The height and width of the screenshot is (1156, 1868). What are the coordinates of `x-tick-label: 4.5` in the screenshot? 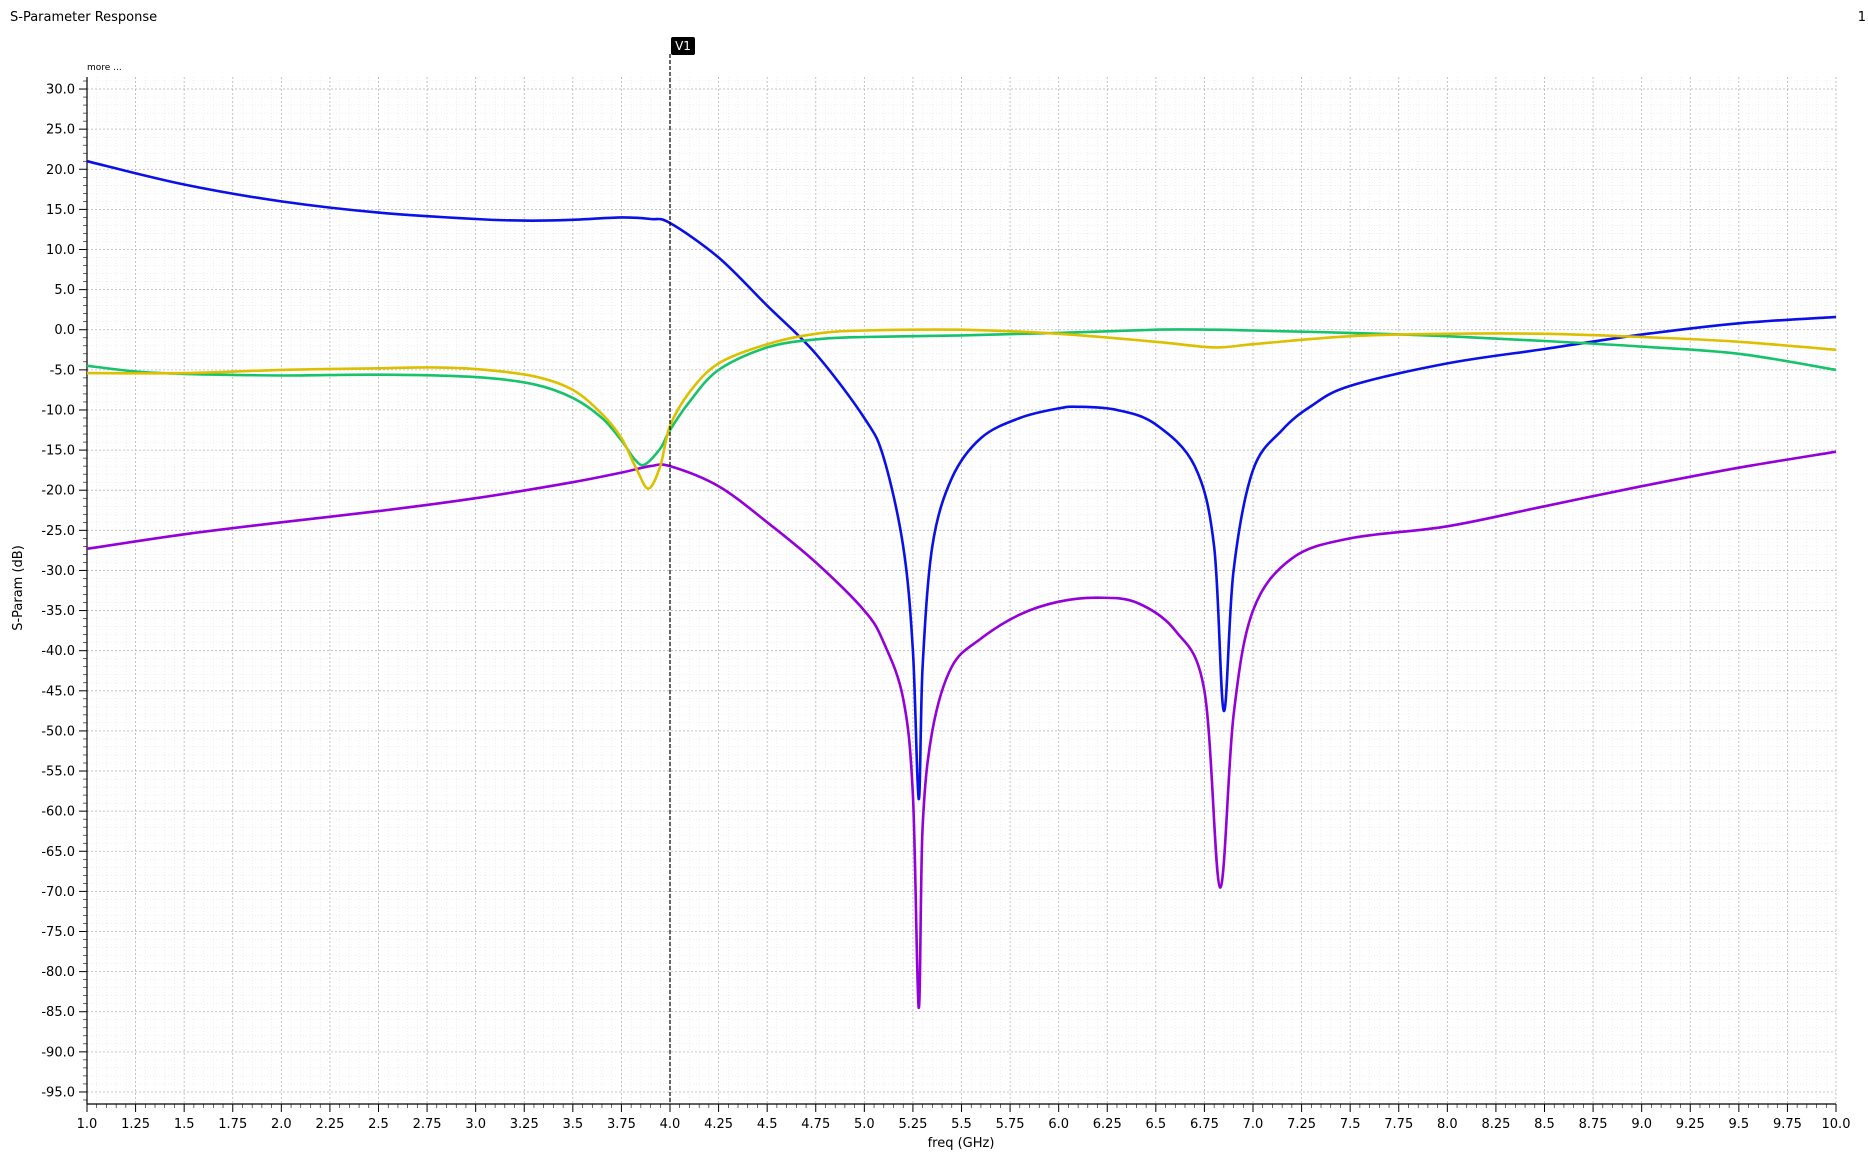 It's located at (767, 1124).